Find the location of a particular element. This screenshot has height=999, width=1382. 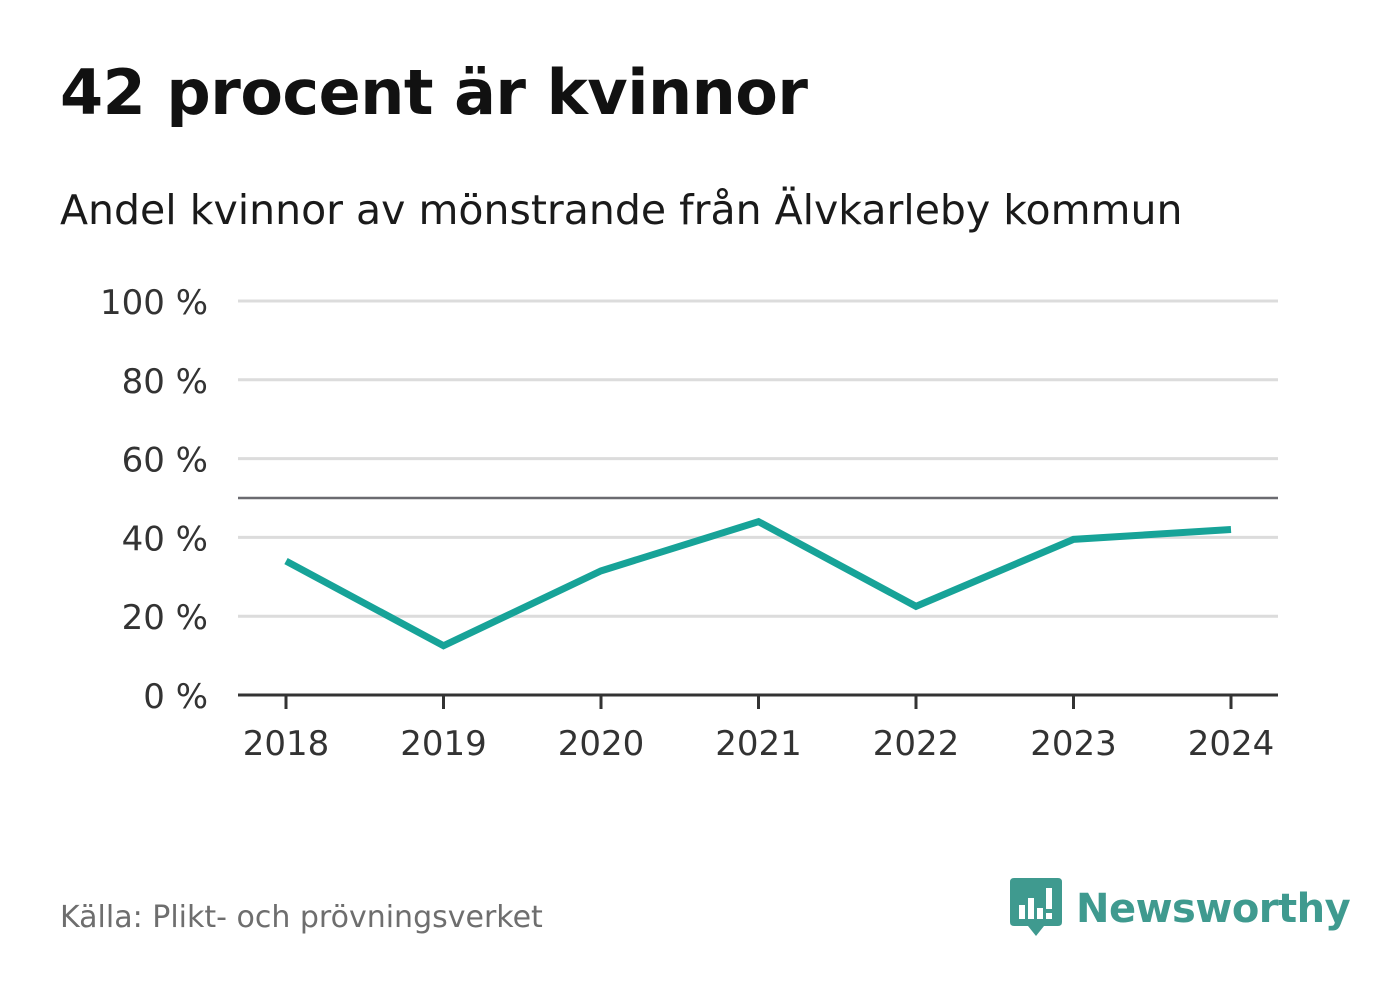

brand-logo: Newsworthy is located at coordinates (1180, 909).